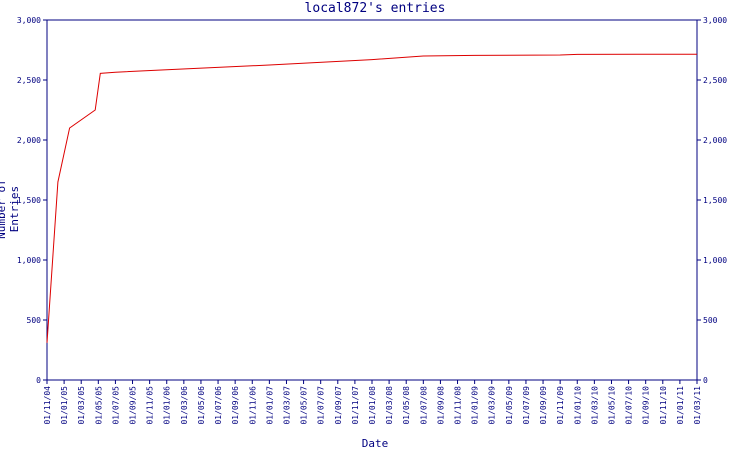  Describe the element at coordinates (167, 405) in the screenshot. I see `x-tick-label: 01/01/06` at that location.